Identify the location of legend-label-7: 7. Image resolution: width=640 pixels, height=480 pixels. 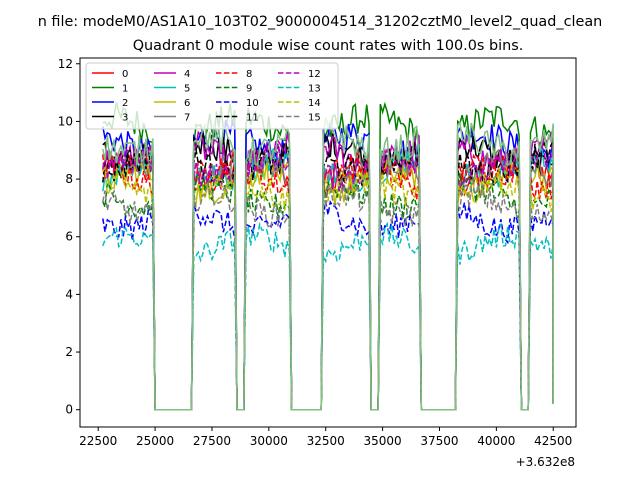
(187, 118).